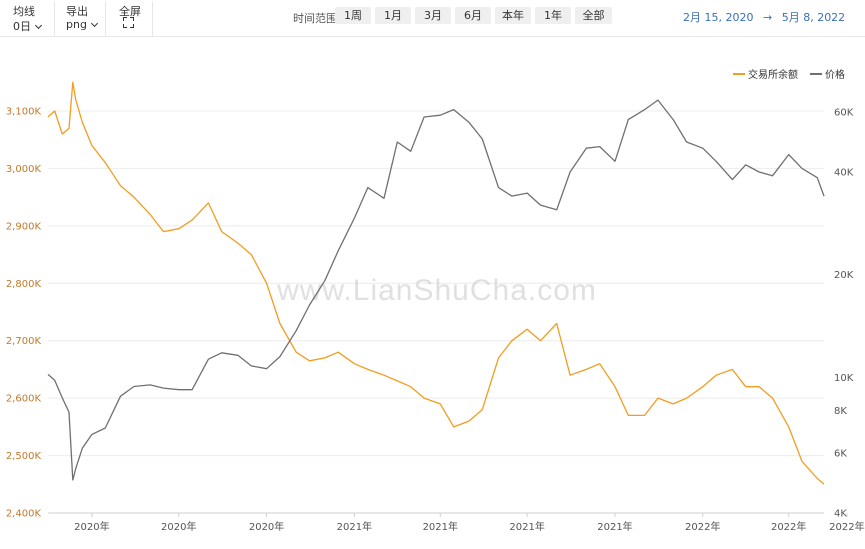 This screenshot has width=865, height=549. I want to click on export-control: 导出 png, so click(80, 19).